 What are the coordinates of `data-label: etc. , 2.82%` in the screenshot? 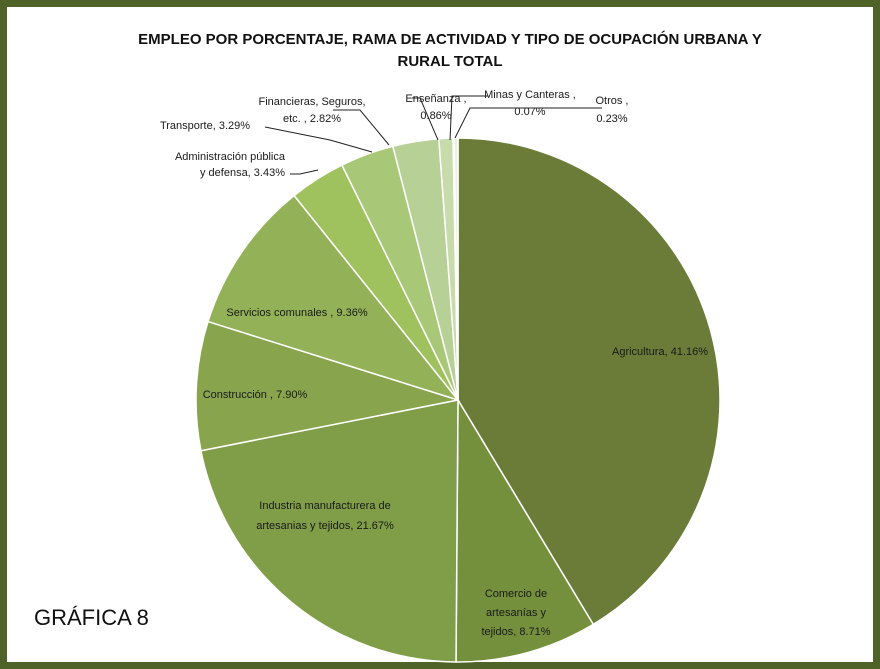 It's located at (312, 119).